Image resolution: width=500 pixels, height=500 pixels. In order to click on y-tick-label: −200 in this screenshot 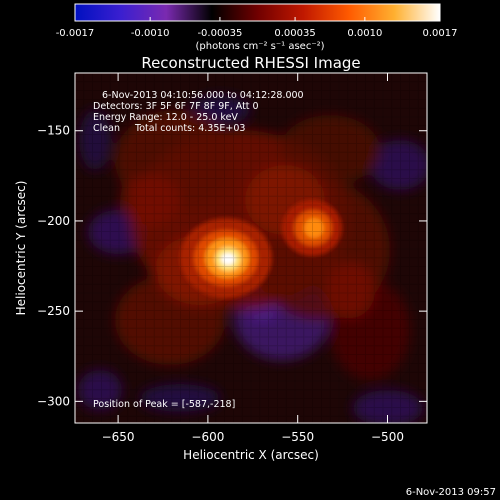, I will do `click(53, 221)`.